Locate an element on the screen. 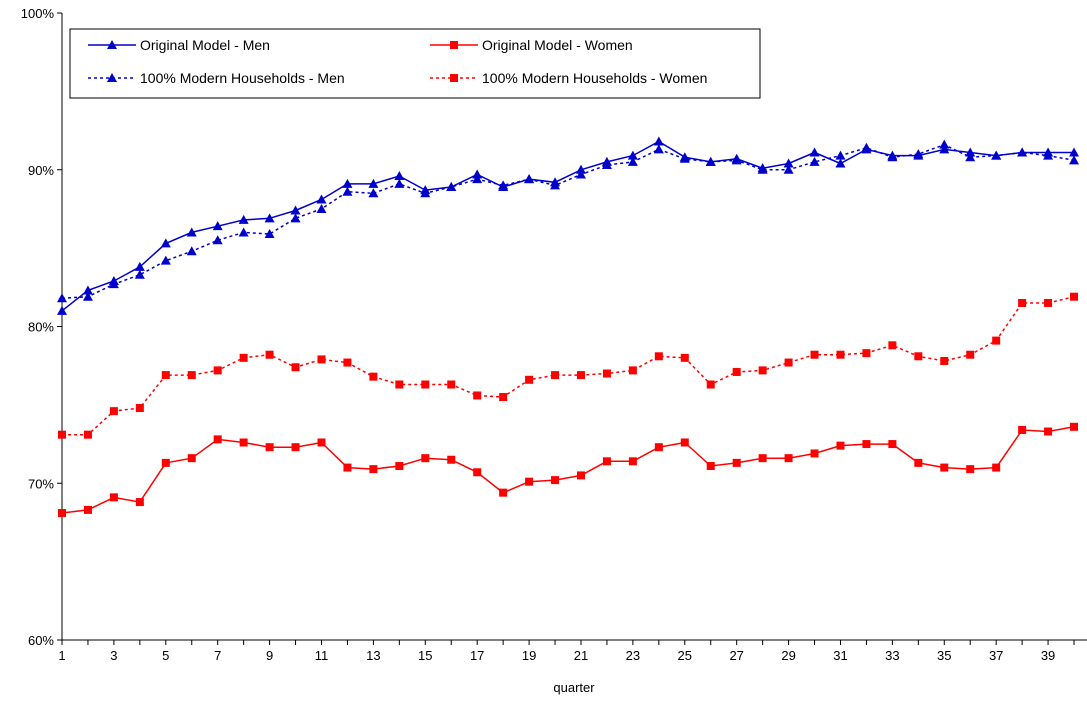 The width and height of the screenshot is (1087, 709). x-tick-label: 25 is located at coordinates (685, 655).